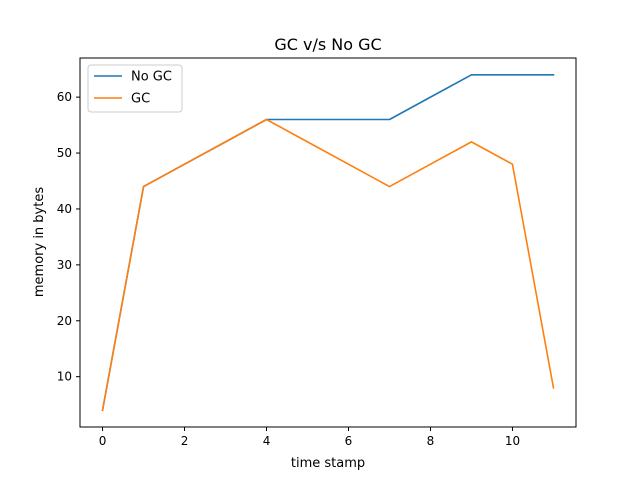 The image size is (640, 480). Describe the element at coordinates (64, 377) in the screenshot. I see `y-tick-label: 10` at that location.